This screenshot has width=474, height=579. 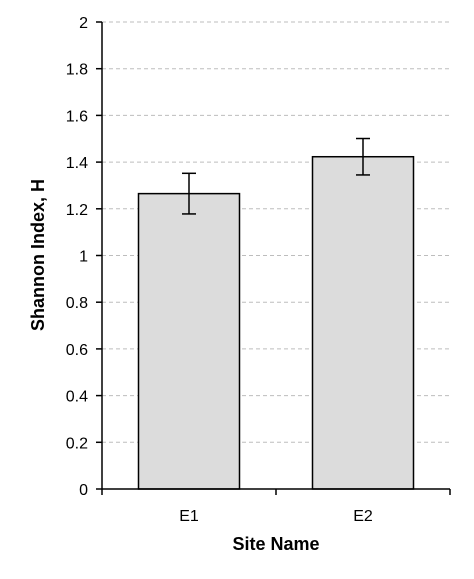 I want to click on y-tick-label: 1.4, so click(x=77, y=163).